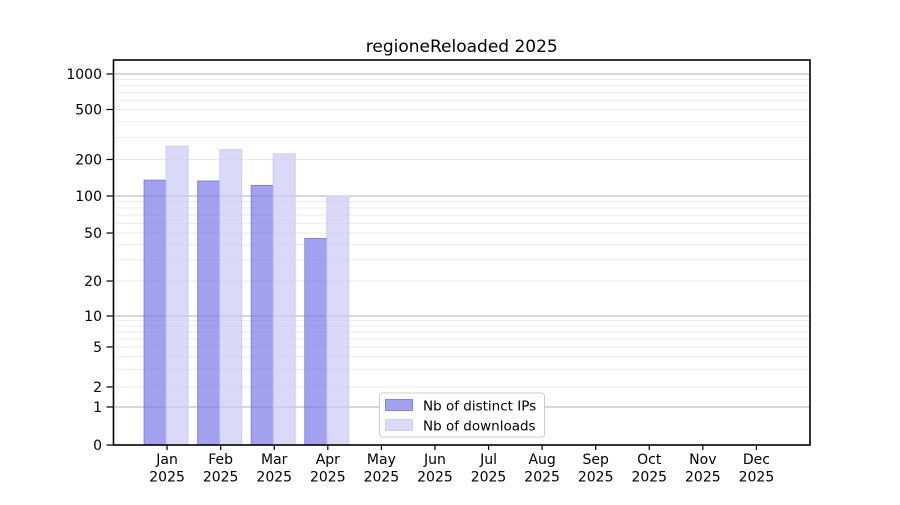 The width and height of the screenshot is (900, 505). What do you see at coordinates (274, 478) in the screenshot?
I see `x-tick-label-year-mar: 2025` at bounding box center [274, 478].